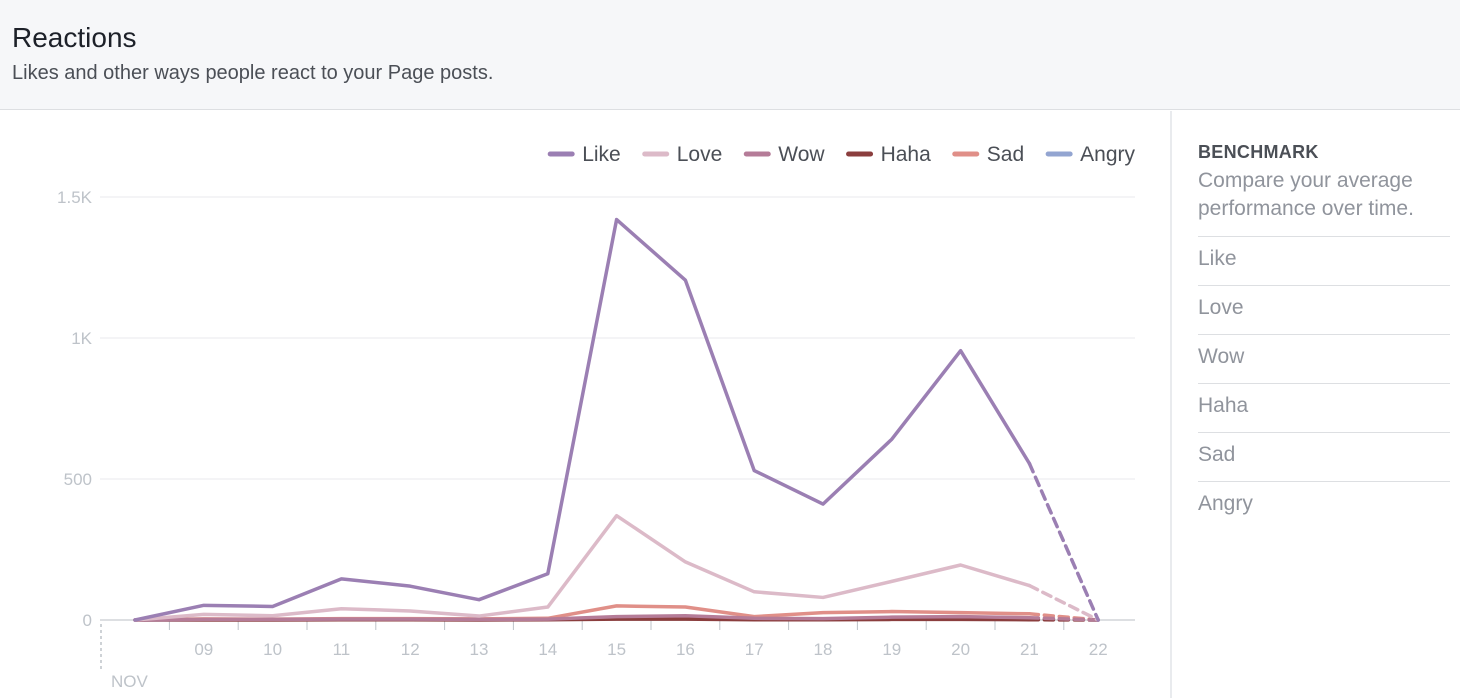 The width and height of the screenshot is (1460, 698). I want to click on benchmark-item-wow: Wow, so click(1324, 358).